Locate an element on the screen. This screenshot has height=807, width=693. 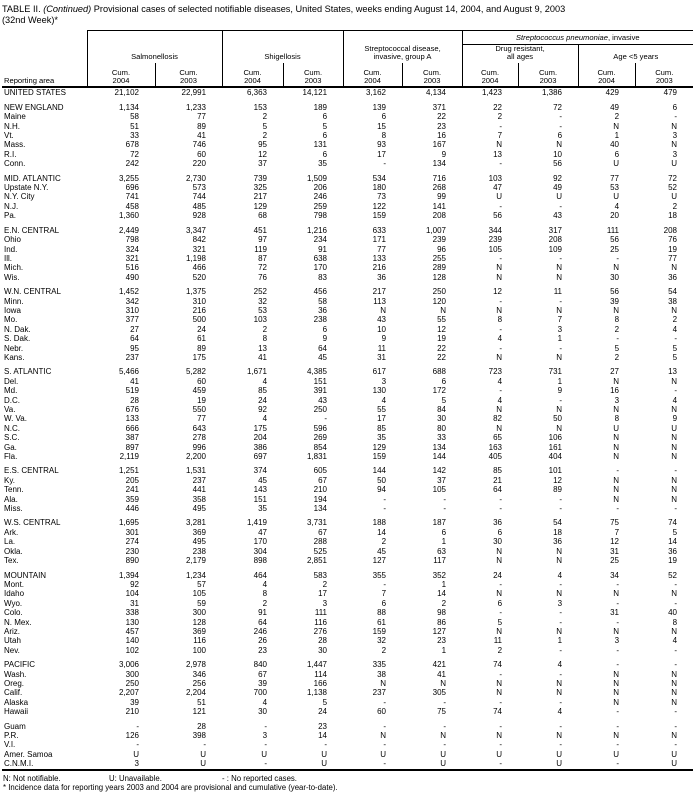
value-cell: 238 is located at coordinates (199, 551).